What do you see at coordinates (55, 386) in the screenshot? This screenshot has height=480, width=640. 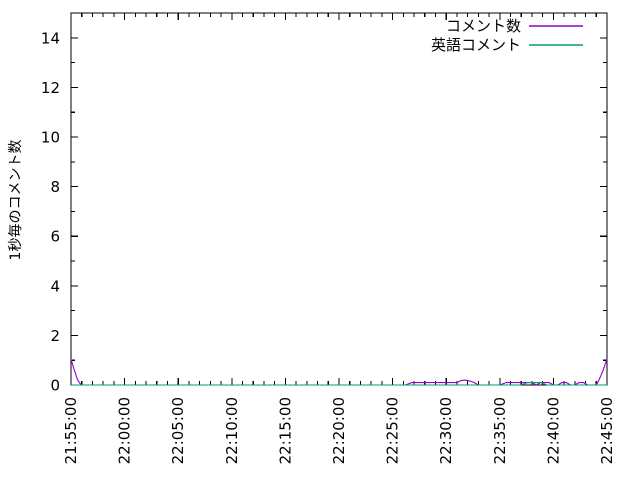 I see `y-tick-label: 0` at bounding box center [55, 386].